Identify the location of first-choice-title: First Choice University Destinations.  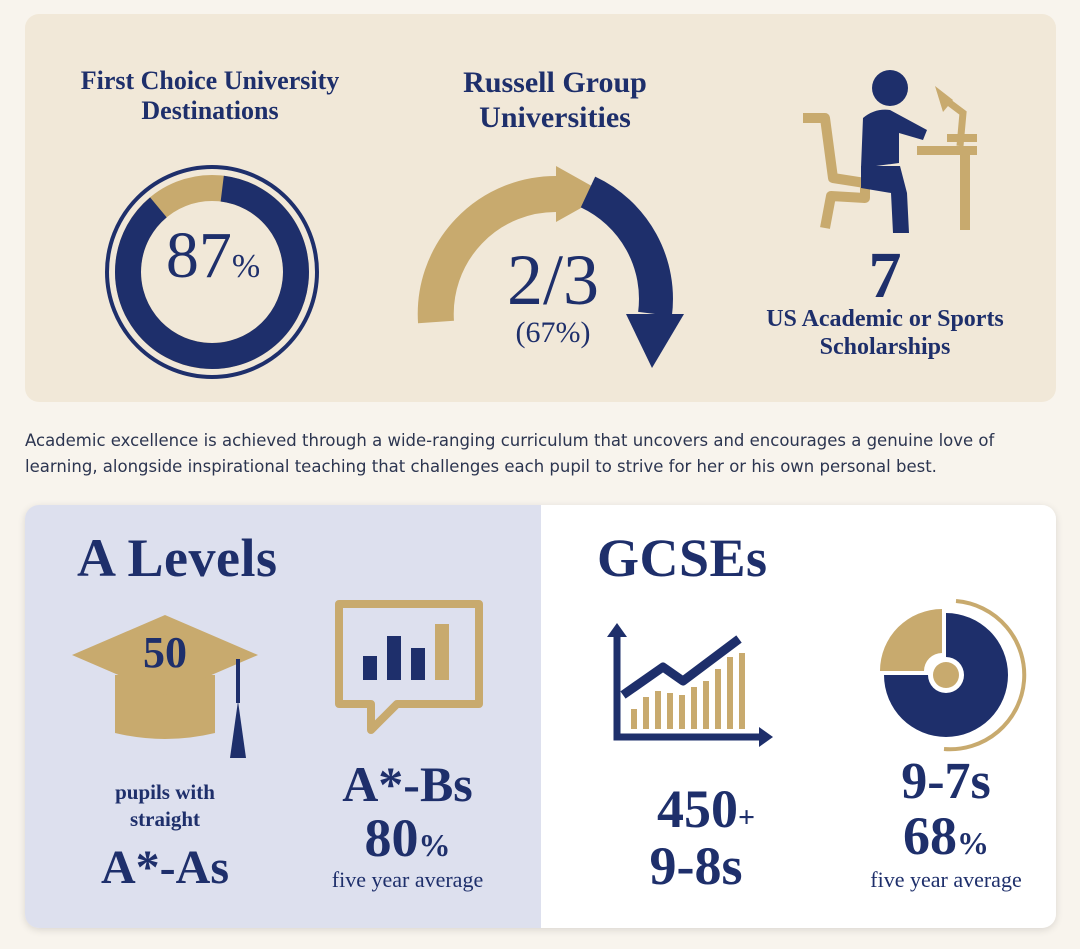
(210, 95).